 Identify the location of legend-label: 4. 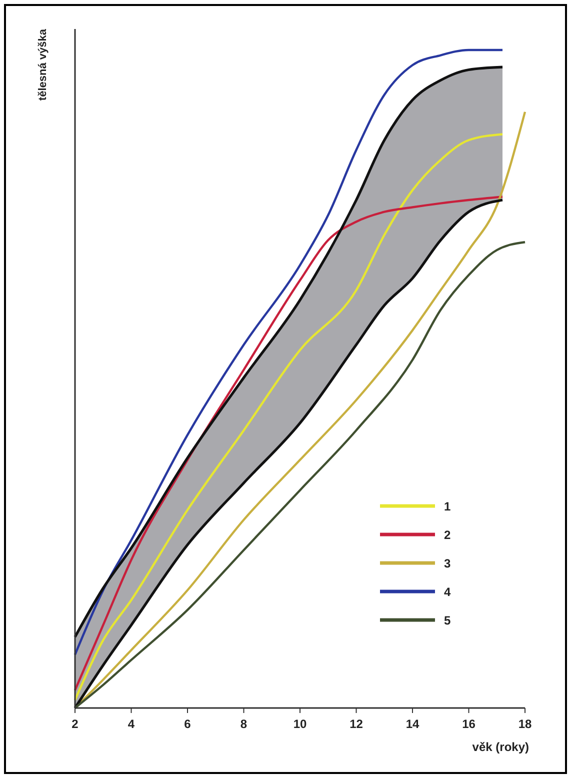
(447, 592).